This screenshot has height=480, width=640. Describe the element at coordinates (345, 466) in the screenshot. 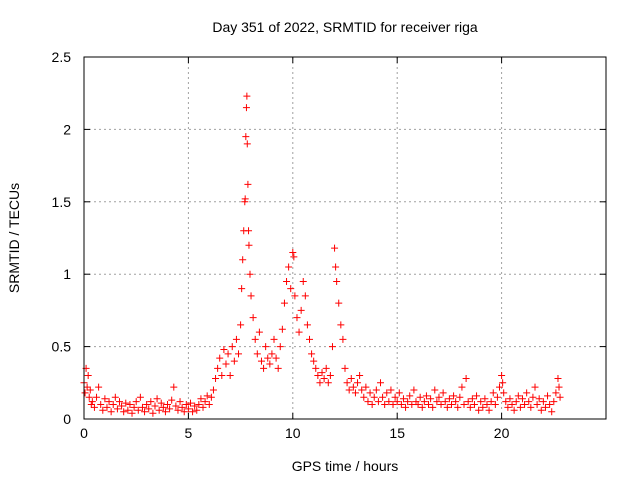

I see `x-axis-label: GPS time / hours` at that location.